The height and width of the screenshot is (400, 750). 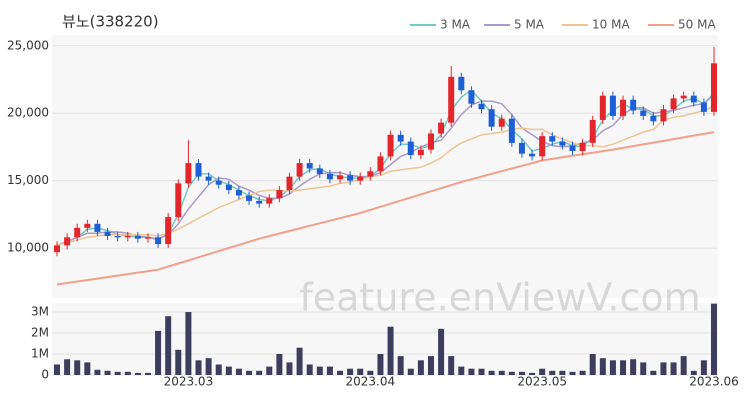 What do you see at coordinates (455, 25) in the screenshot?
I see `legend-label: 3 MA` at bounding box center [455, 25].